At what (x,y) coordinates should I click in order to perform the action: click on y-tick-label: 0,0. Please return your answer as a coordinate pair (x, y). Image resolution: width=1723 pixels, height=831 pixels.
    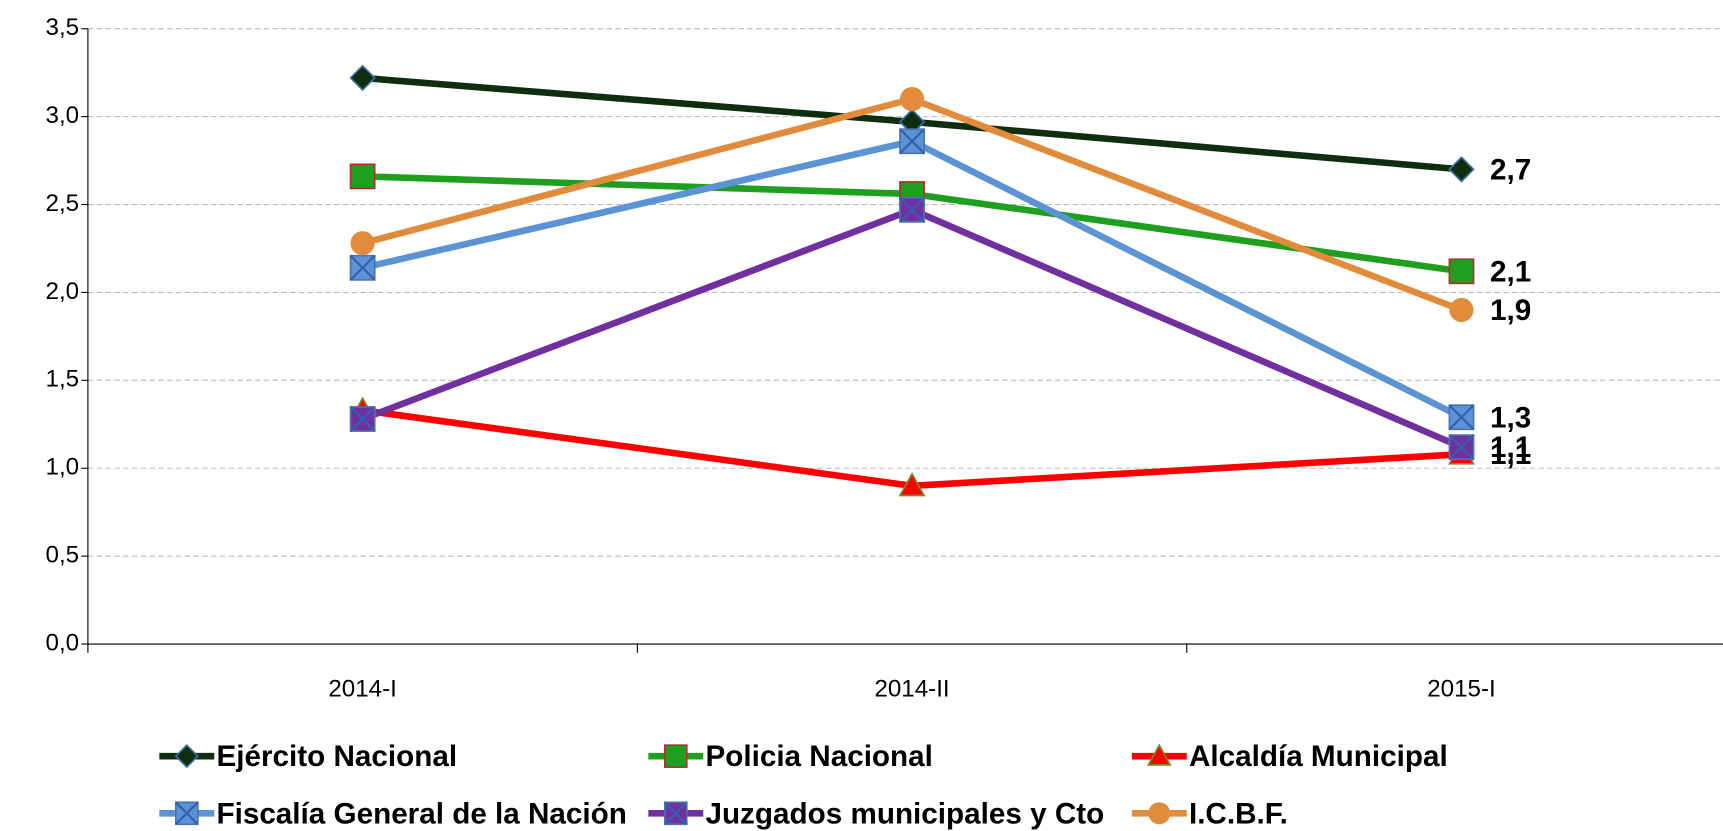
    Looking at the image, I should click on (63, 642).